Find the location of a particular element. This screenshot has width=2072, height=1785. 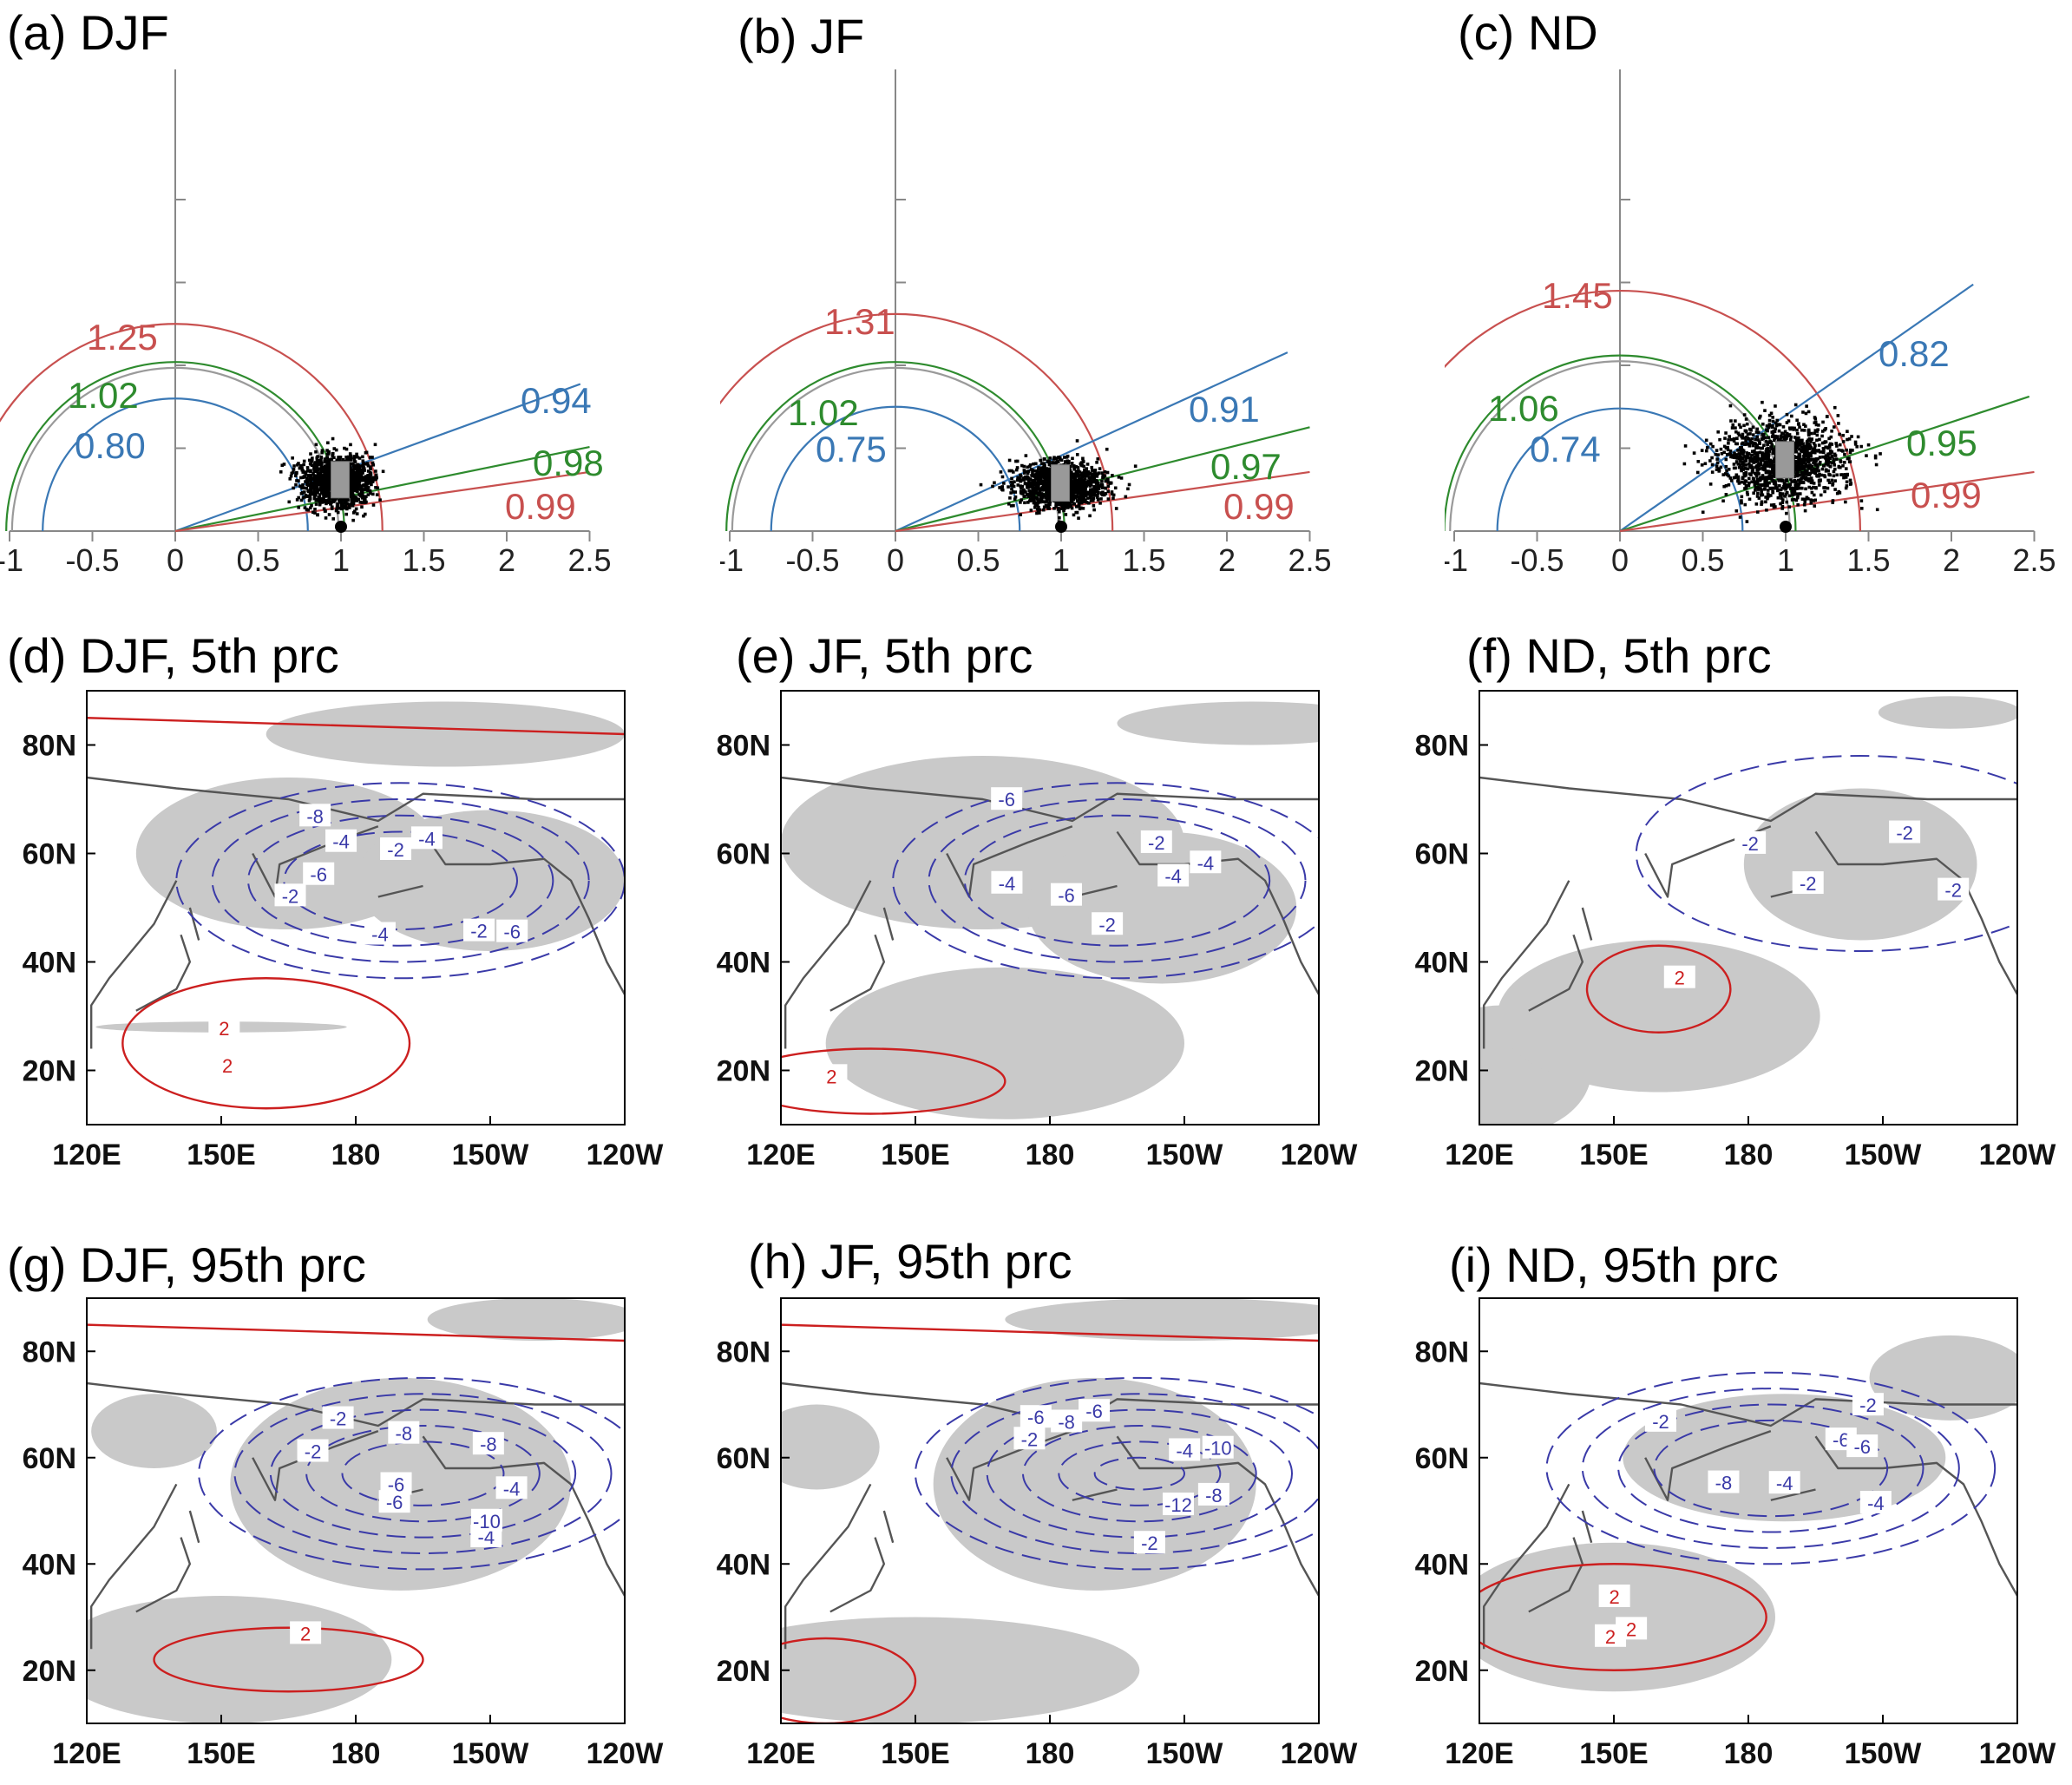

x-tick-label: 120E is located at coordinates (1479, 1155).